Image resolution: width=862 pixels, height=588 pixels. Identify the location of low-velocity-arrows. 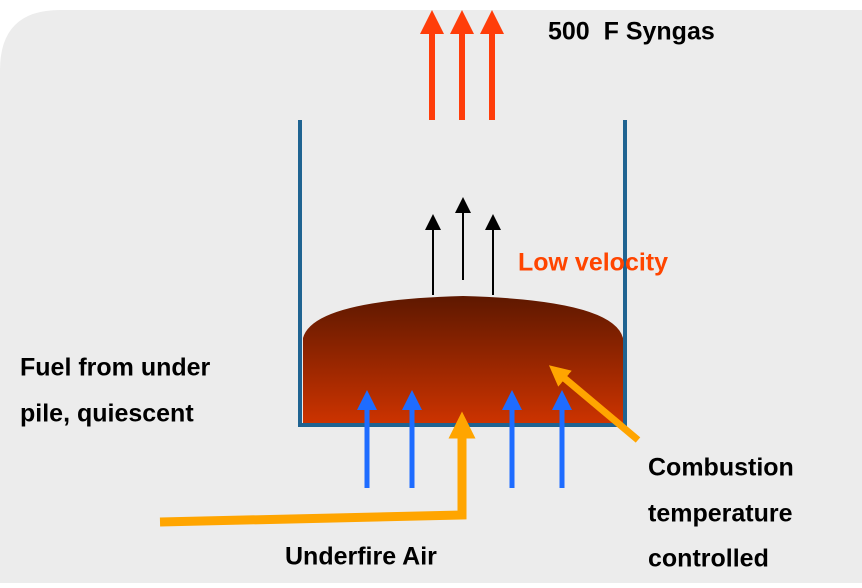
(463, 246).